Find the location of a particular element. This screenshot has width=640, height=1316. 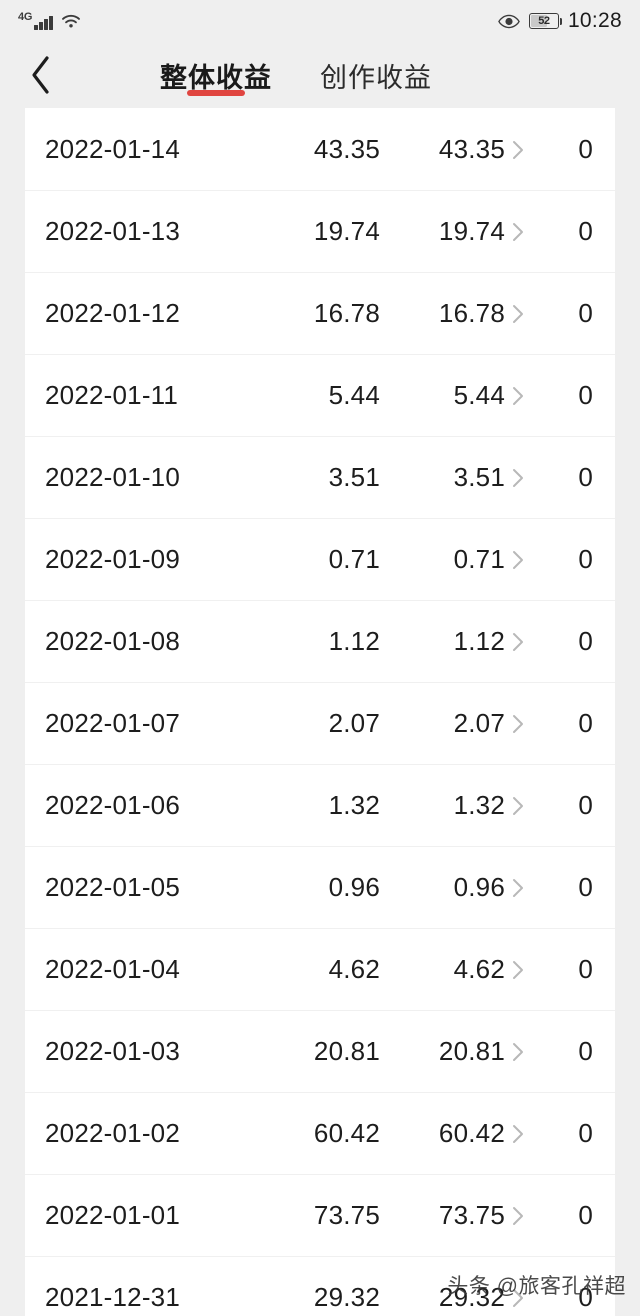

row-detail-cell: 29.32 is located at coordinates (452, 1297).